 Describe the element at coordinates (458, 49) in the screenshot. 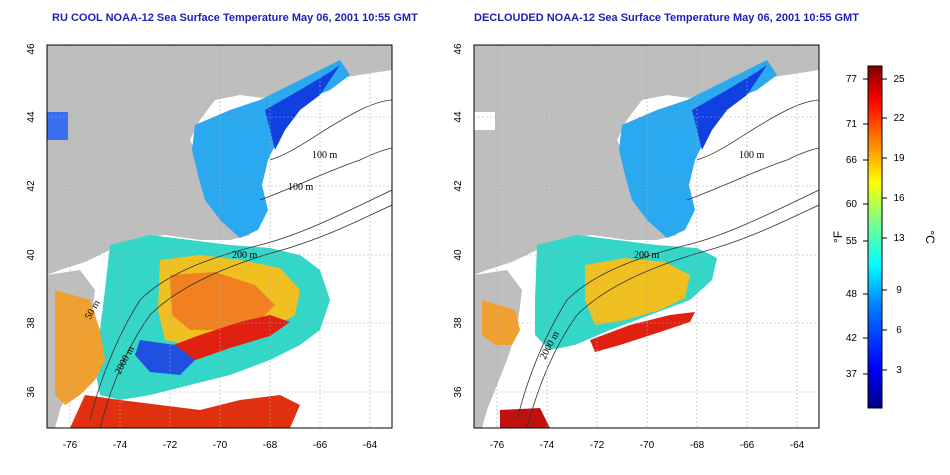

I see `right-y-tick: 46` at that location.